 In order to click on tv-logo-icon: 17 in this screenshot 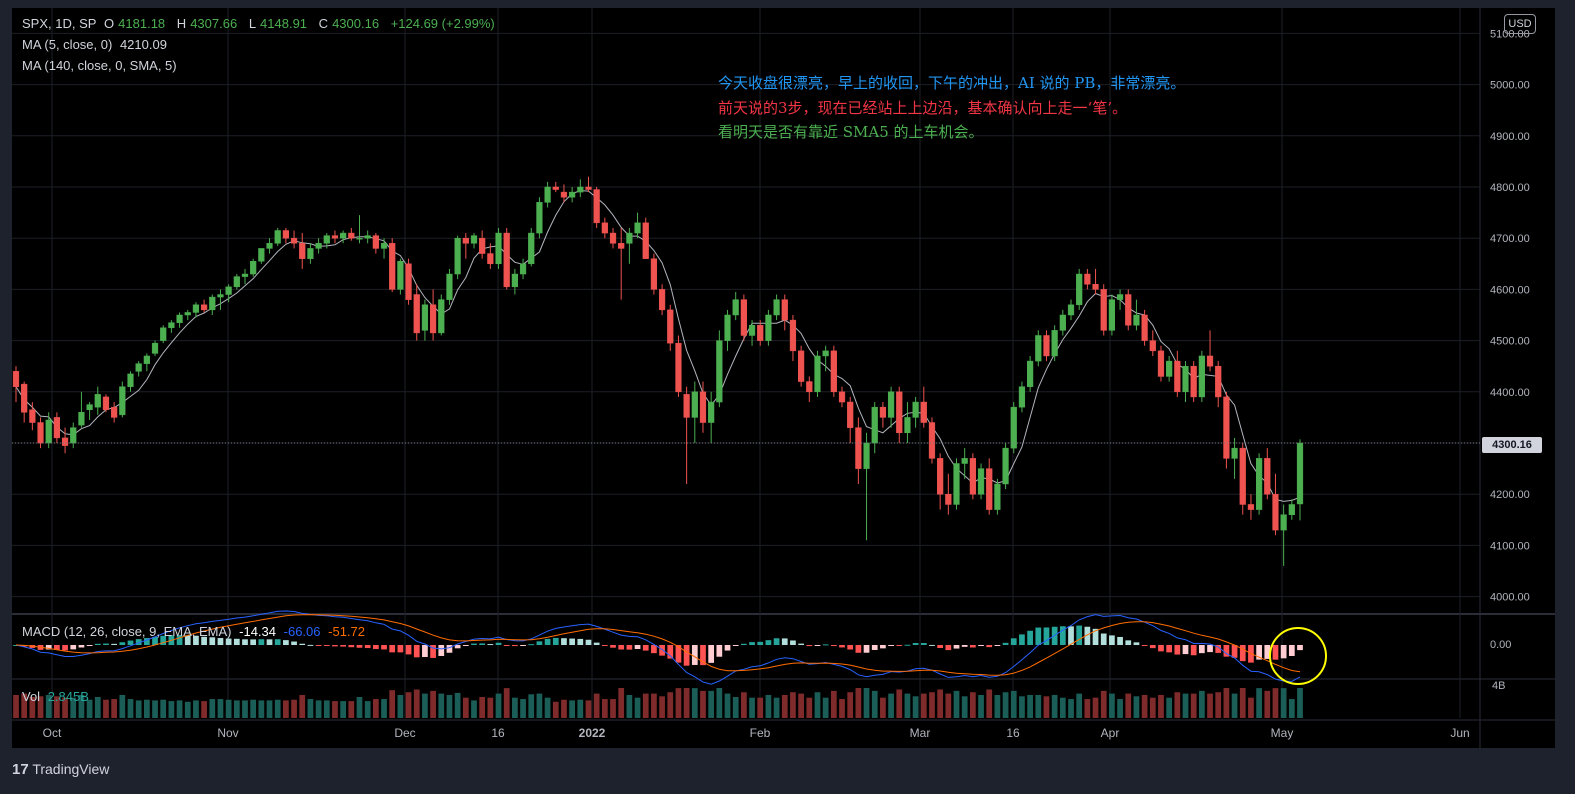, I will do `click(20, 769)`.